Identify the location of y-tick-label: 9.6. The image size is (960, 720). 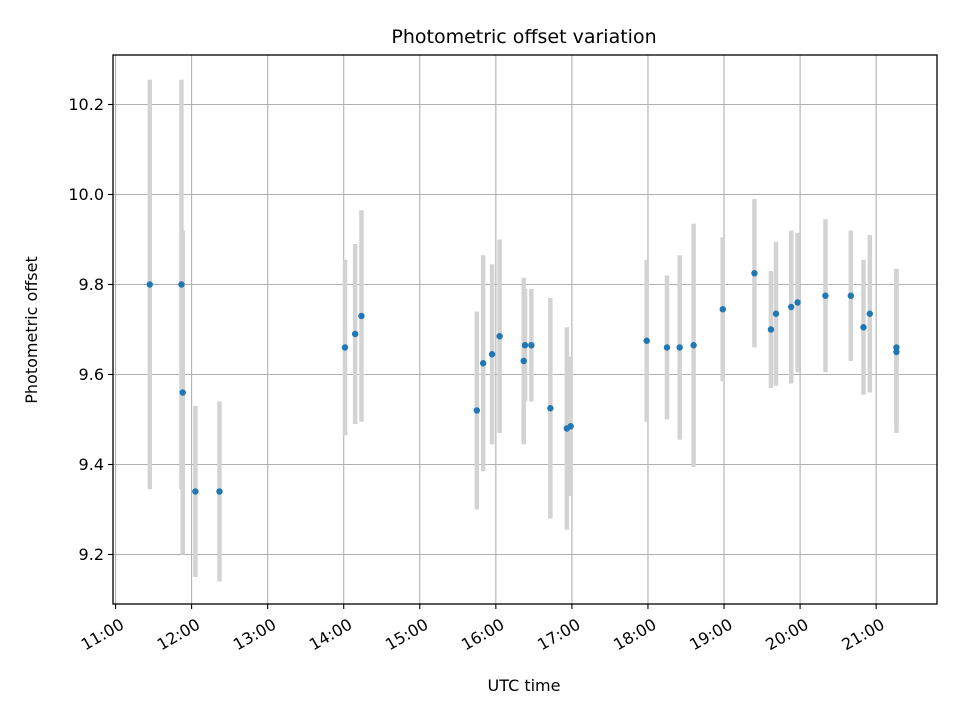
(91, 374).